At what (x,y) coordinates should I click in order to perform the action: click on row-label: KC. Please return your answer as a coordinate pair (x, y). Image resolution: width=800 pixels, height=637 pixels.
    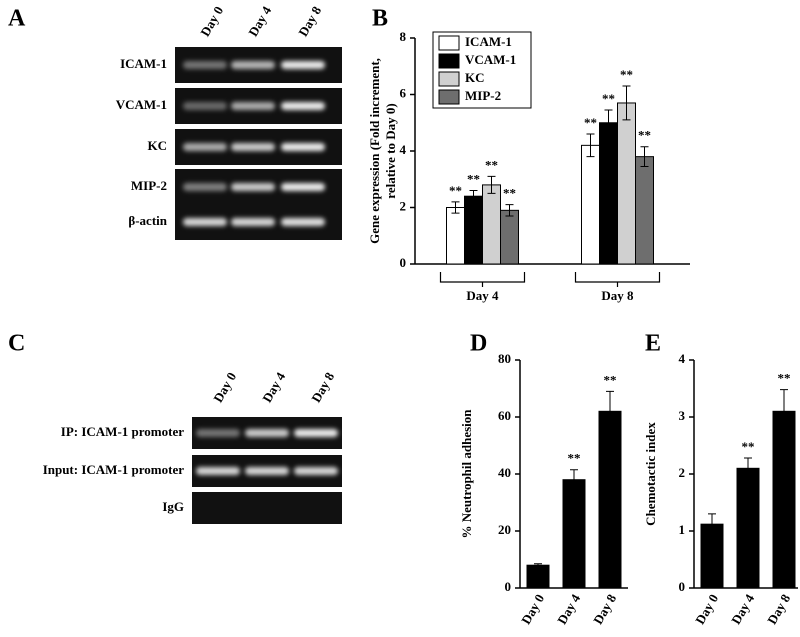
    Looking at the image, I should click on (158, 145).